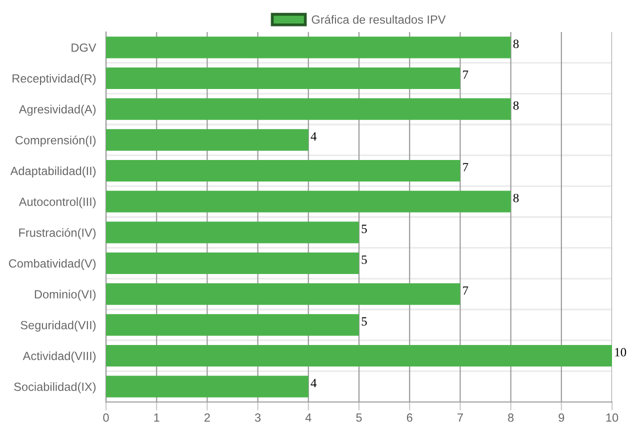 The image size is (639, 431). What do you see at coordinates (612, 417) in the screenshot?
I see `x-tick-label: 10` at bounding box center [612, 417].